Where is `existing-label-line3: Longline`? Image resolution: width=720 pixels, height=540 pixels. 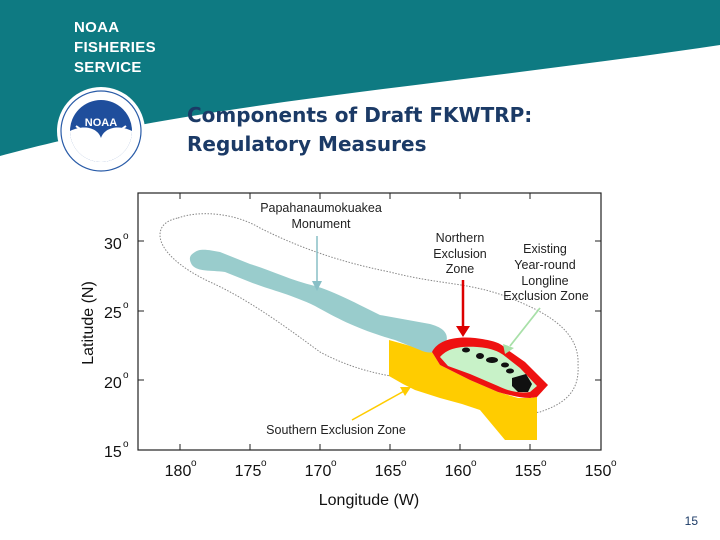
existing-label-line3: Longline is located at coordinates (544, 281).